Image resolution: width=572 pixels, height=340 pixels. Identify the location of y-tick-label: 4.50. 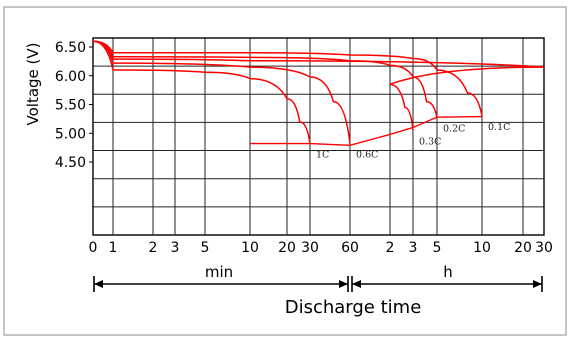
(70, 163).